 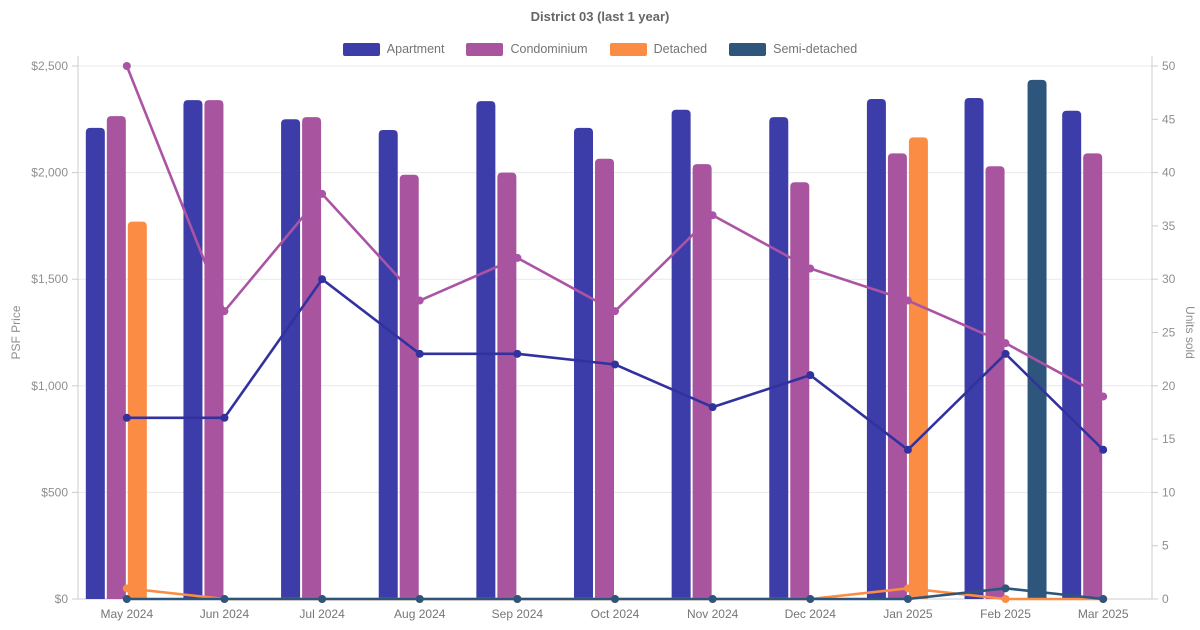 What do you see at coordinates (600, 16) in the screenshot?
I see `chart-title: District 03 (last 1 year)` at bounding box center [600, 16].